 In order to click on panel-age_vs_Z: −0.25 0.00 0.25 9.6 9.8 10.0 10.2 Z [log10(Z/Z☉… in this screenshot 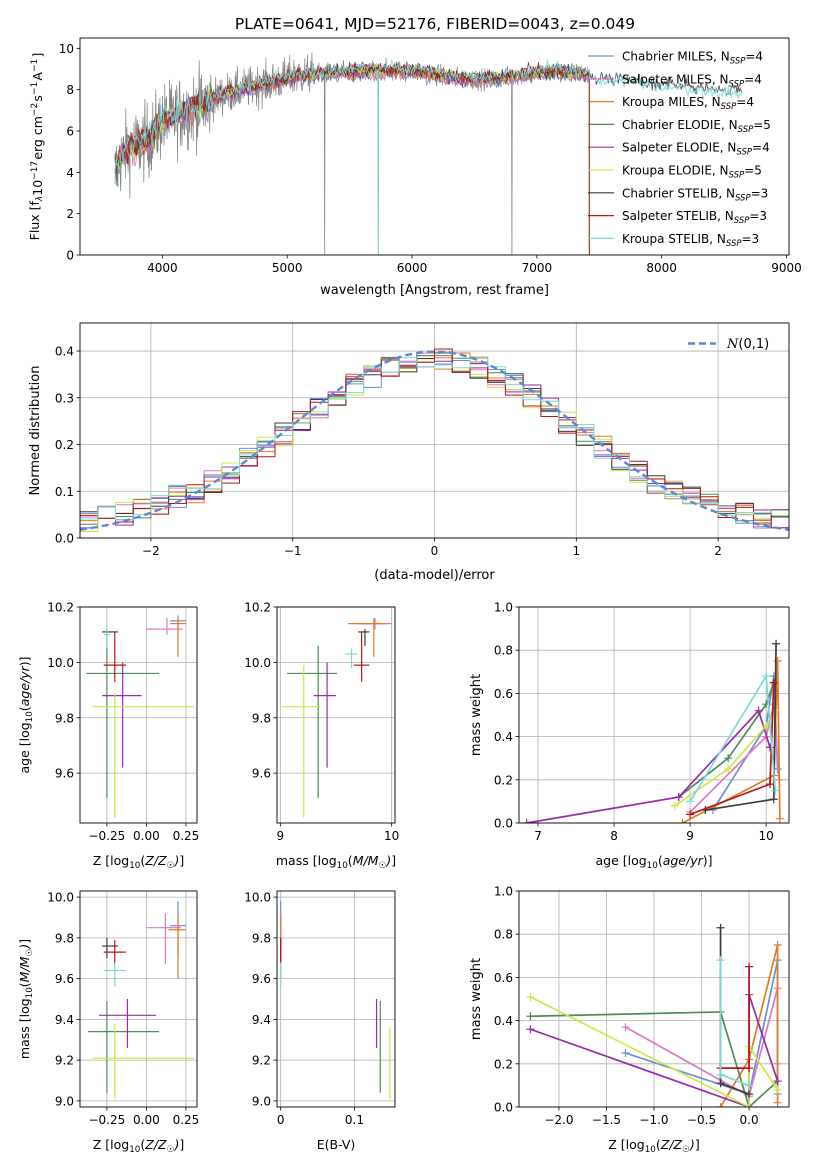, I will do `click(108, 736)`.